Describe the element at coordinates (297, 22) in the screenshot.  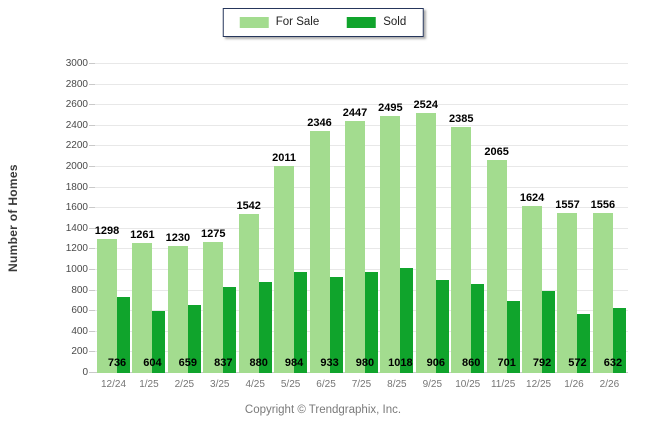
I see `legend-label-for-sale: For Sale` at that location.